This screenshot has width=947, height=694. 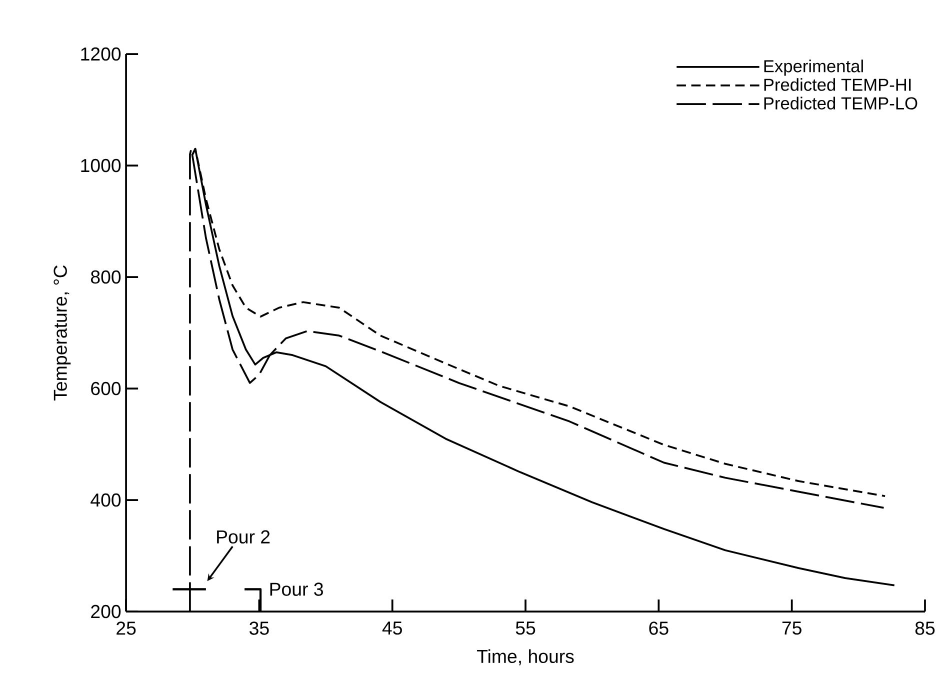 I want to click on x-tick-label: 45, so click(x=392, y=628).